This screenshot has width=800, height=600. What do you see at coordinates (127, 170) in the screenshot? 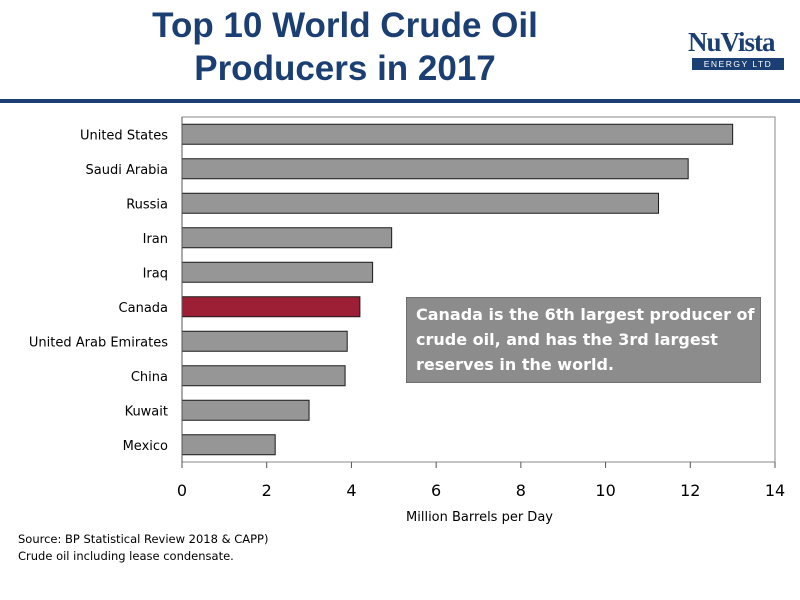
I see `category-label: Saudi Arabia` at bounding box center [127, 170].